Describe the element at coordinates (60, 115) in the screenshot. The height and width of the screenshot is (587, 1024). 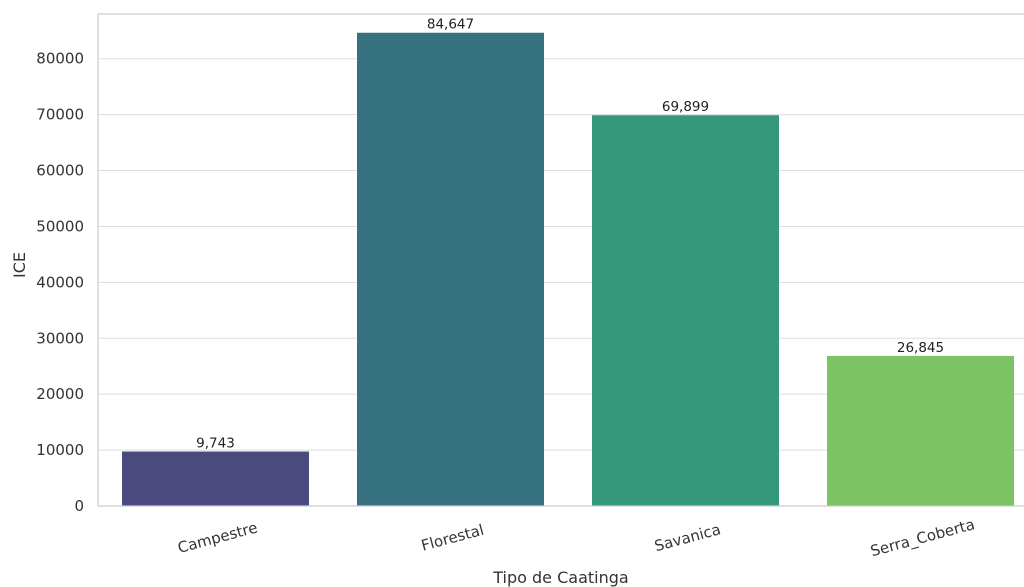
I see `y-tick-label: 70000` at that location.